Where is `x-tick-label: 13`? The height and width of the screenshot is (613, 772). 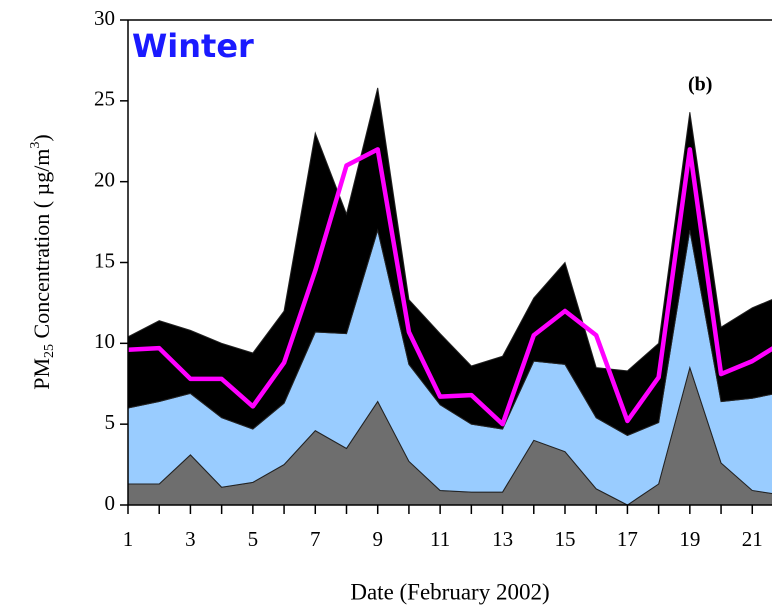
x-tick-label: 13 is located at coordinates (502, 539).